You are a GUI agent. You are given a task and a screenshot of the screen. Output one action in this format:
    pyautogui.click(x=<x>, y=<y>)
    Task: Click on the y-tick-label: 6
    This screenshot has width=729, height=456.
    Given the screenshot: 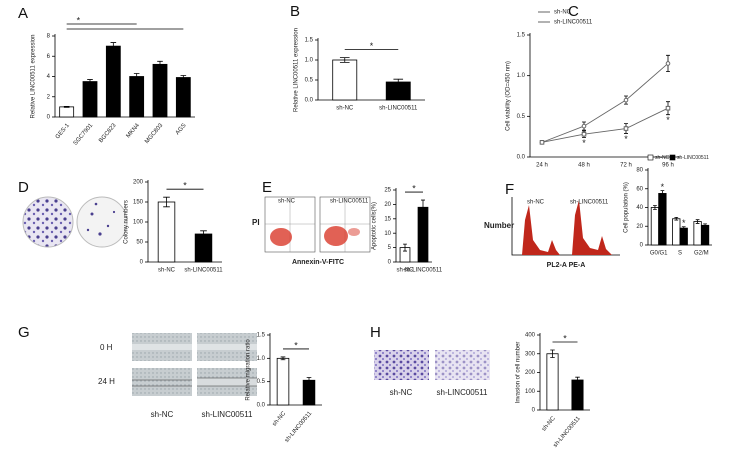 What is the action you would take?
    pyautogui.click(x=49, y=57)
    